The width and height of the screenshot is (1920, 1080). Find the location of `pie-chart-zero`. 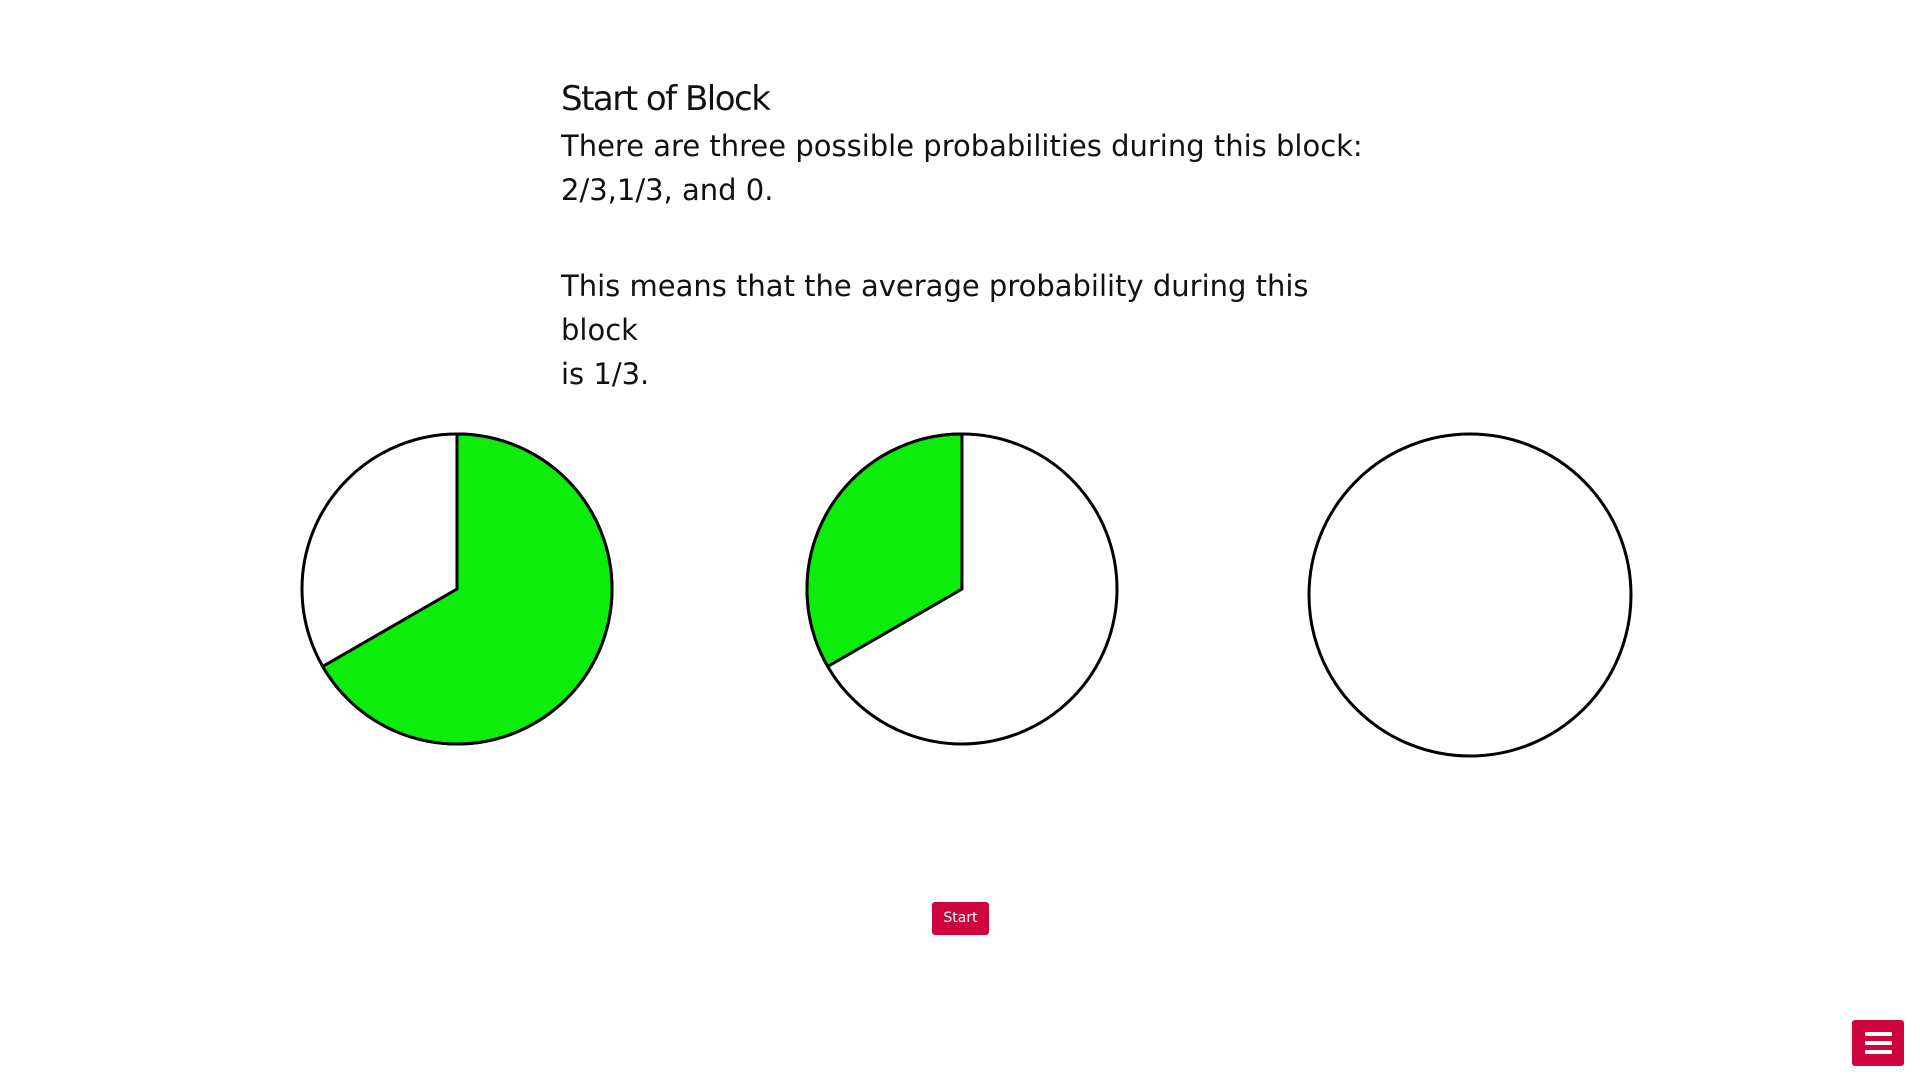

pie-chart-zero is located at coordinates (1470, 595).